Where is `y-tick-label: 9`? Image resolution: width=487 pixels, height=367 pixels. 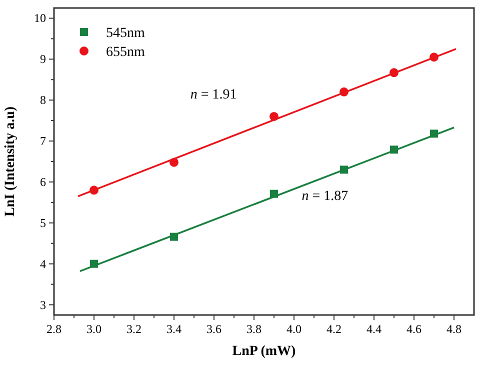 y-tick-label: 9 is located at coordinates (43, 59).